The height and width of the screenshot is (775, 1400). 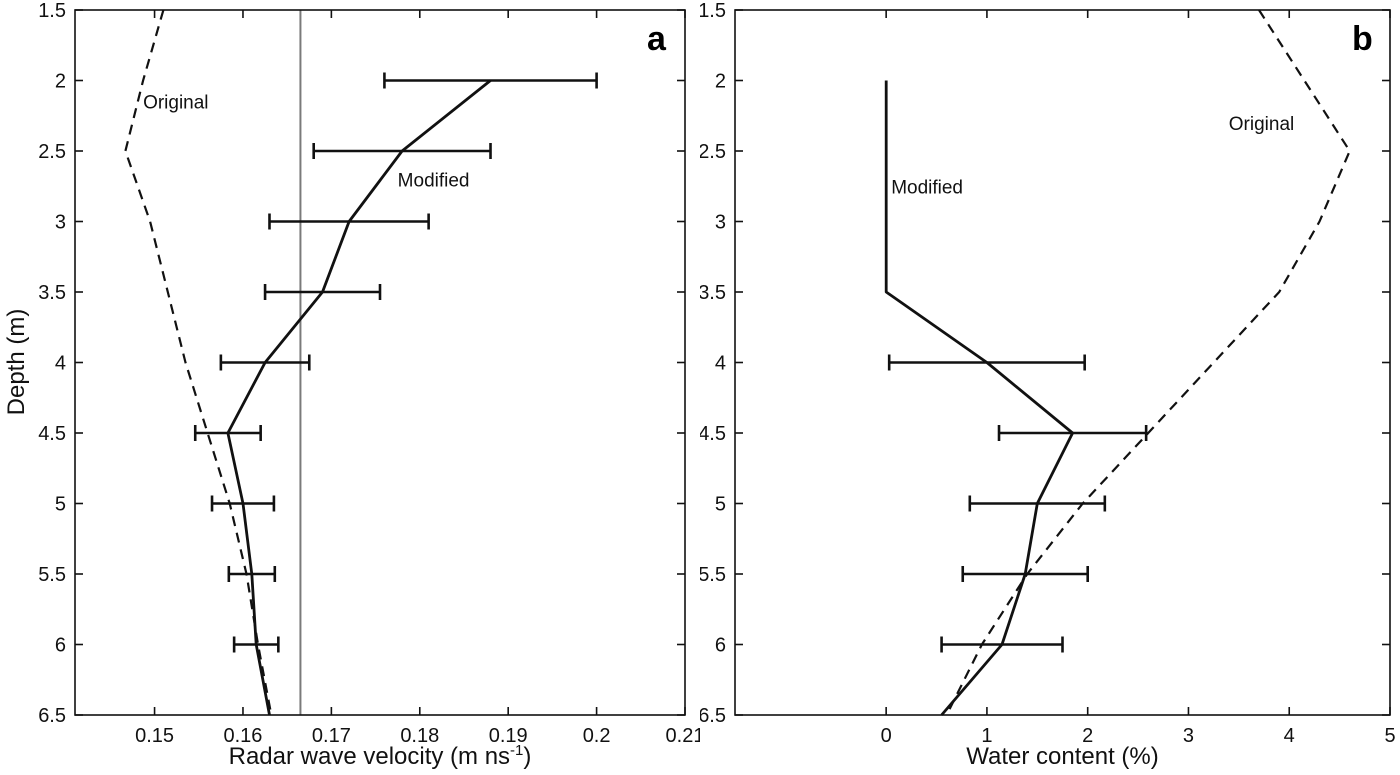 I want to click on x-tick-label: 0, so click(x=886, y=736).